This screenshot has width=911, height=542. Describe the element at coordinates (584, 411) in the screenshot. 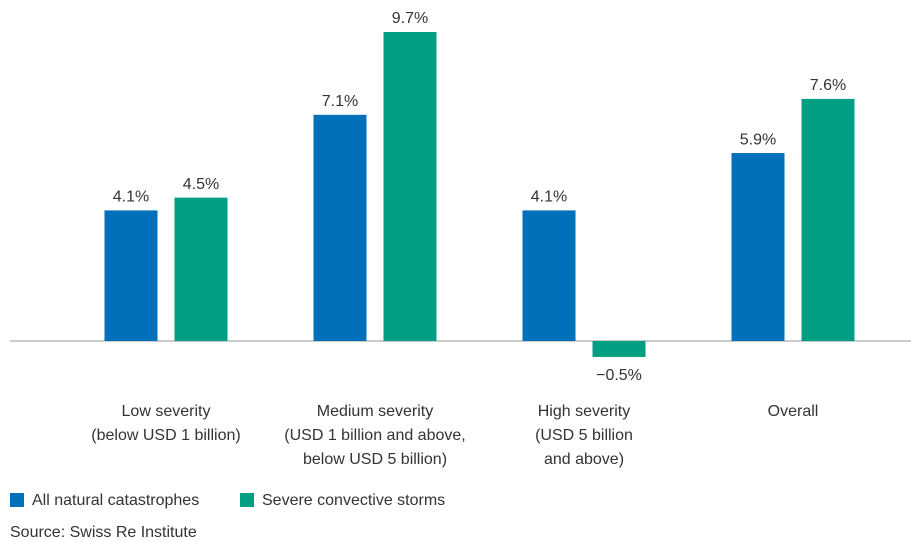

I see `x-tick-label: High severity` at that location.